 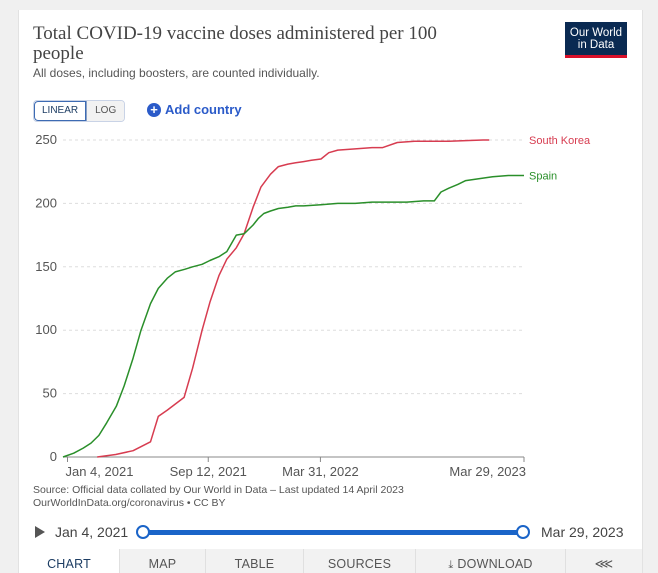 What do you see at coordinates (604, 563) in the screenshot?
I see `share-icon: ⋘` at bounding box center [604, 563].